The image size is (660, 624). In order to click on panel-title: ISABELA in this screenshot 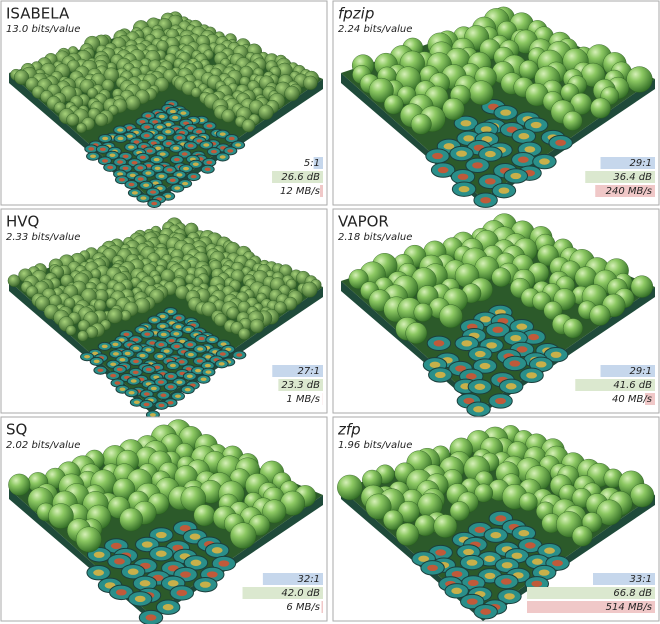, I will do `click(38, 14)`.